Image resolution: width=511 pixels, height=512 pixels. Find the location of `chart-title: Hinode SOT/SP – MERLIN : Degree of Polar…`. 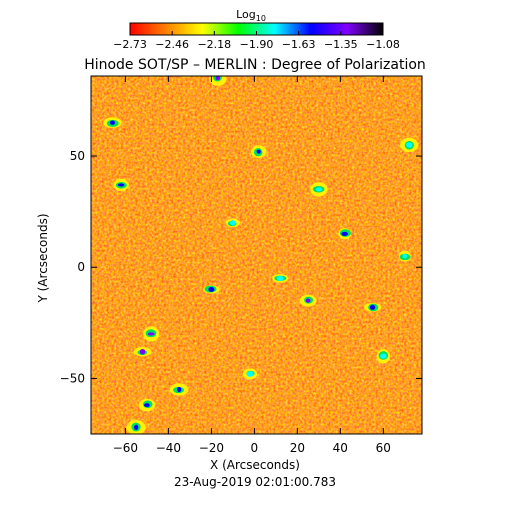

chart-title: Hinode SOT/SP – MERLIN : Degree of Polar… is located at coordinates (255, 65).